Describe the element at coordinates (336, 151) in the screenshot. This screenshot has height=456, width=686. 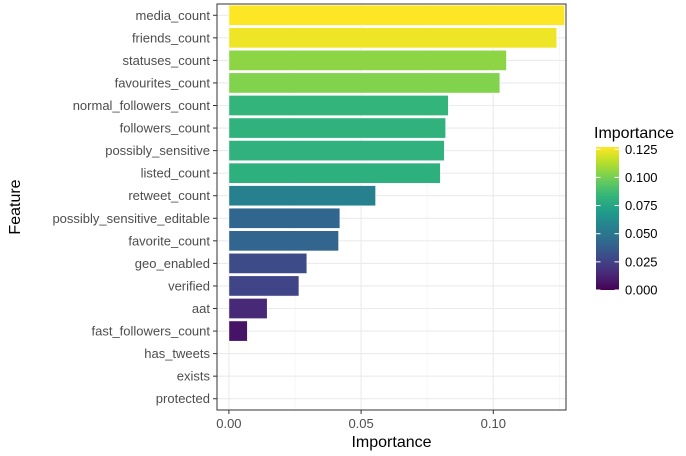
I see `bar-possibly_sensitive` at that location.